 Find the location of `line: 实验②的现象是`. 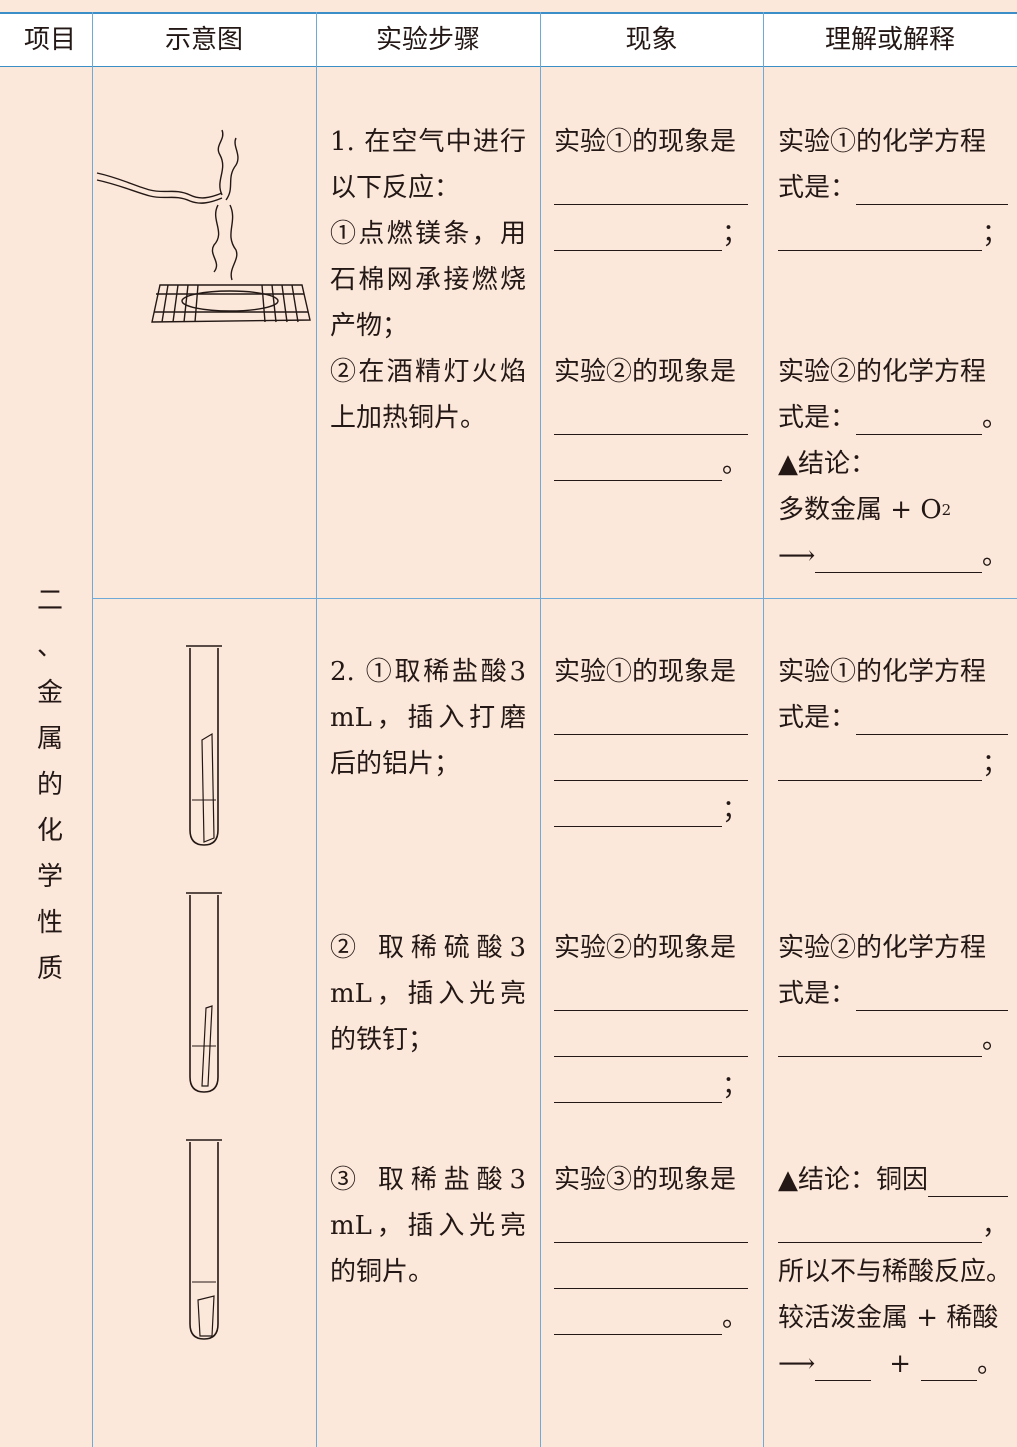

line: 实验②的现象是 is located at coordinates (651, 948).